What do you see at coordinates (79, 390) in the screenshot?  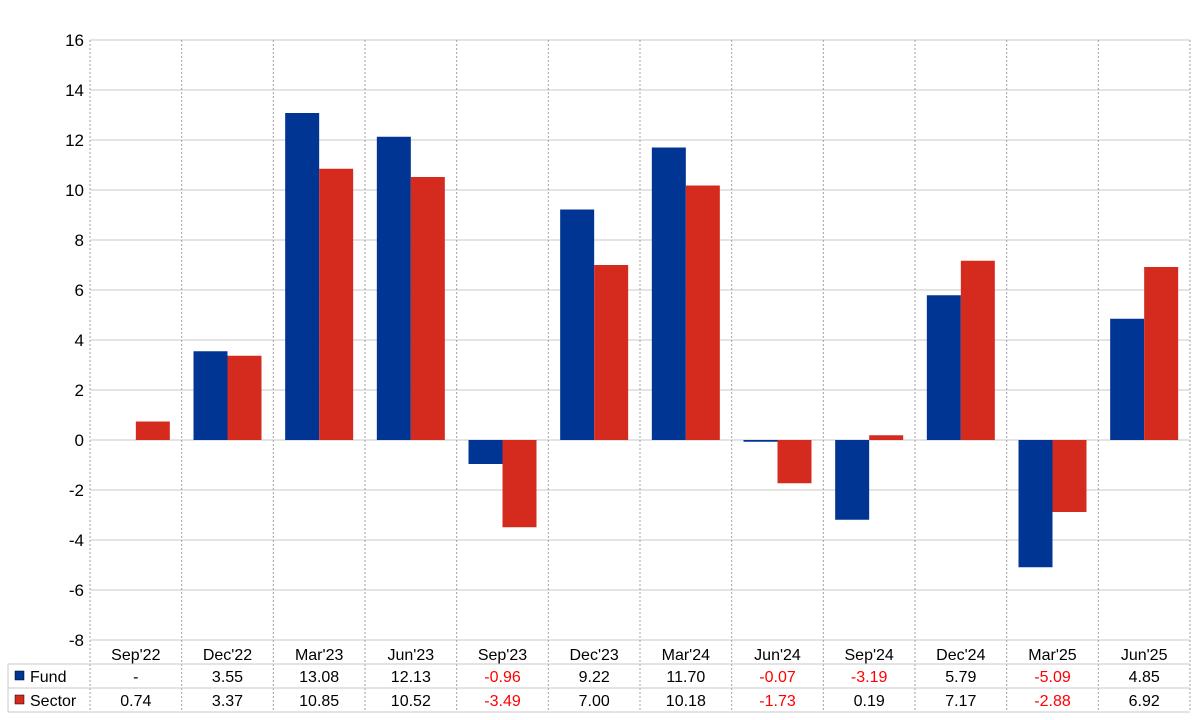 I see `y-tick-label: 2` at bounding box center [79, 390].